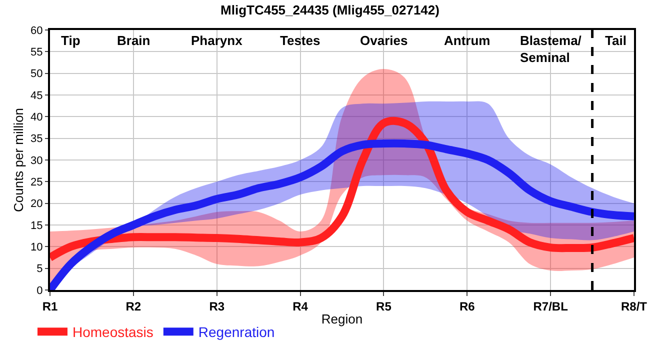 This screenshot has height=360, width=660. What do you see at coordinates (634, 306) in the screenshot?
I see `x-tick-label: R8/T` at bounding box center [634, 306].